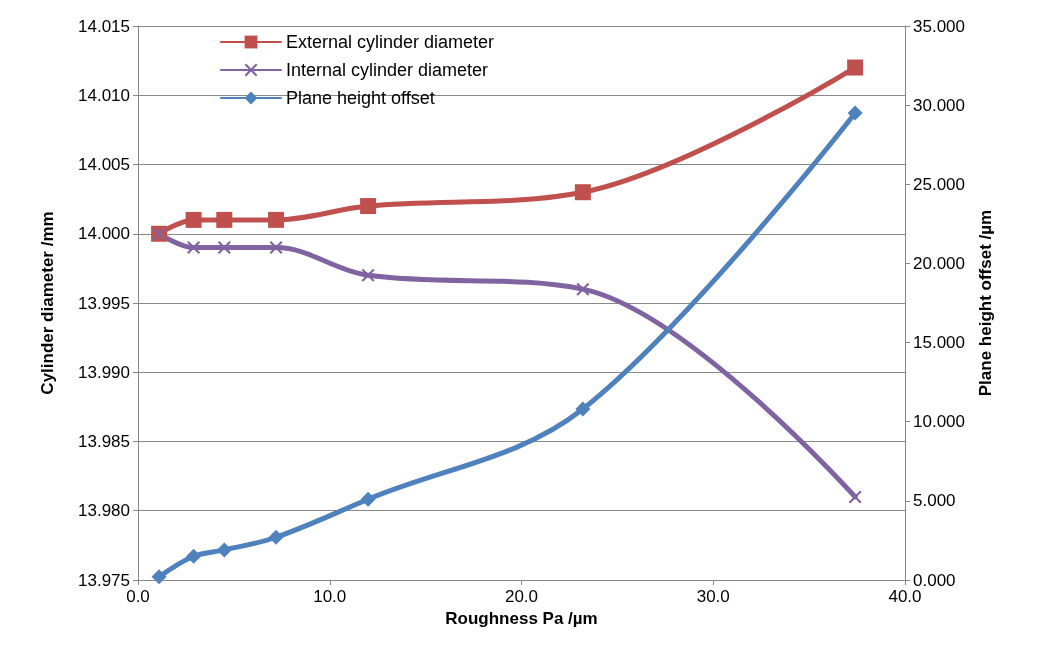 The width and height of the screenshot is (1041, 653). I want to click on x-tick-label: 40.0, so click(905, 596).